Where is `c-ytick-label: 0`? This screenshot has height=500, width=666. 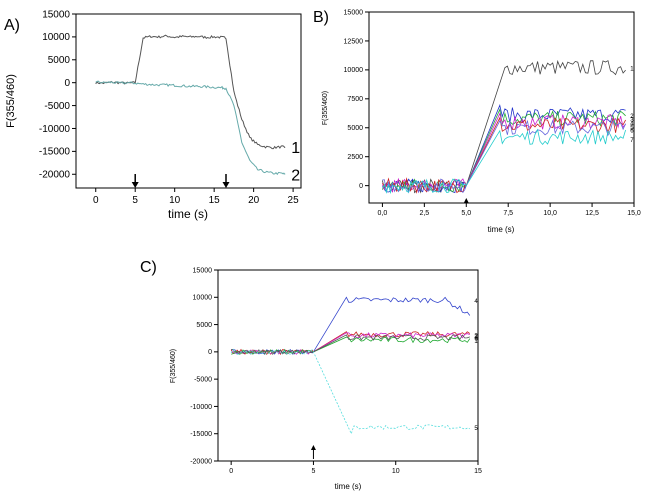
c-ytick-label: 0 is located at coordinates (210, 352).